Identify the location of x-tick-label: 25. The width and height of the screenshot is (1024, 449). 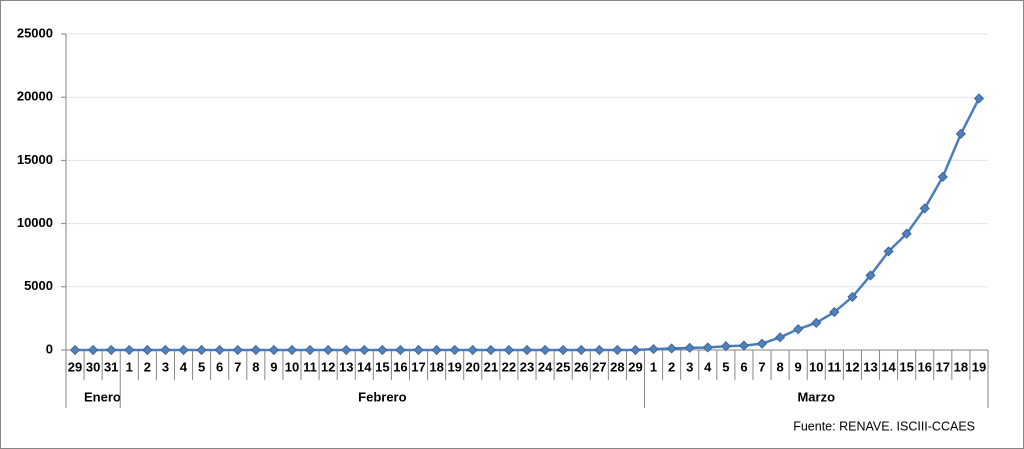
(563, 366).